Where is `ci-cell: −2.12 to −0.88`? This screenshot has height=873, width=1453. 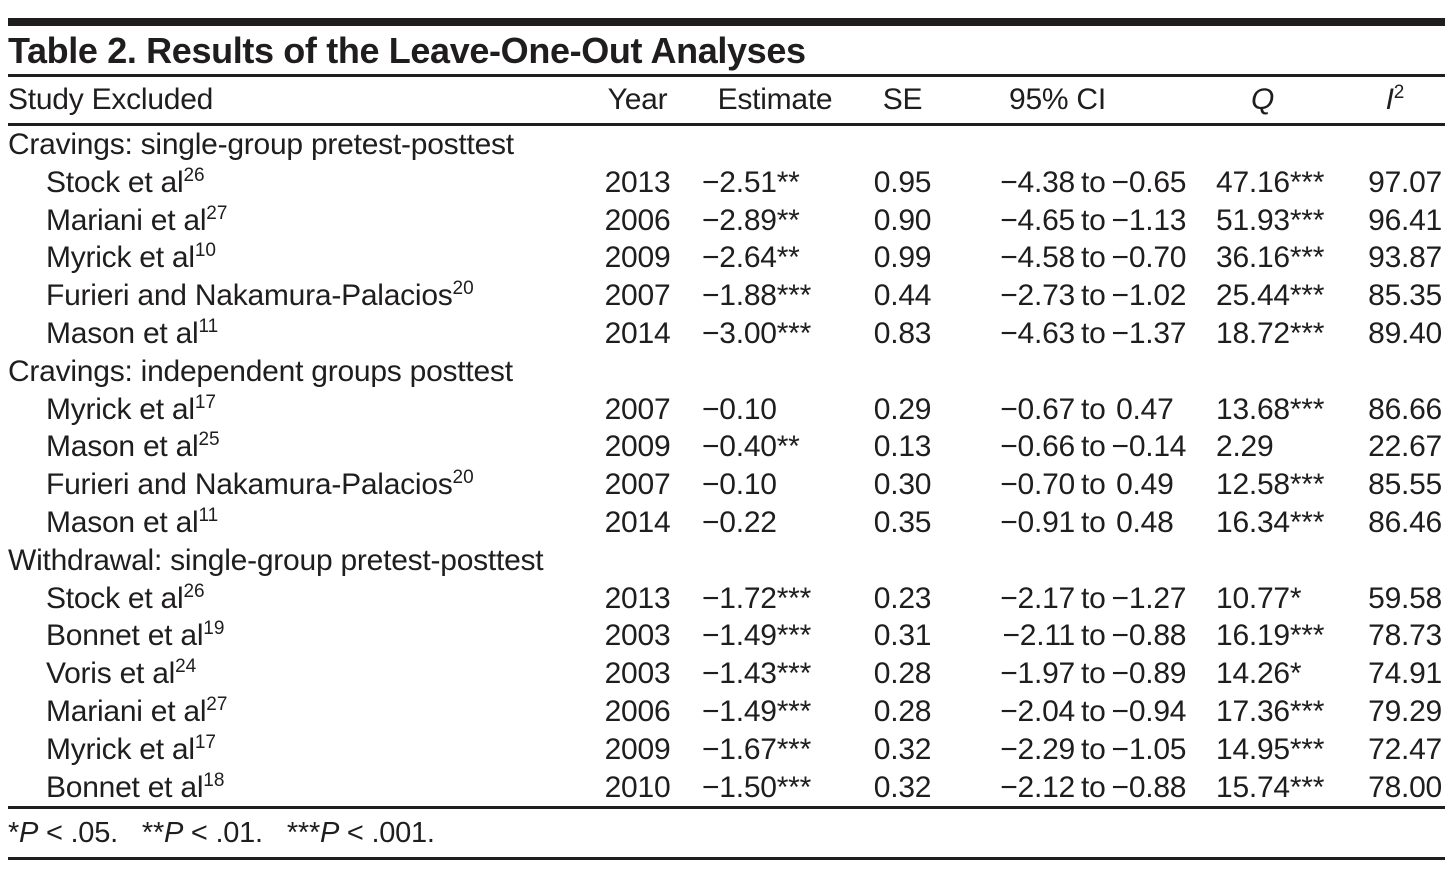
ci-cell: −2.12 to −0.88 is located at coordinates (1061, 788).